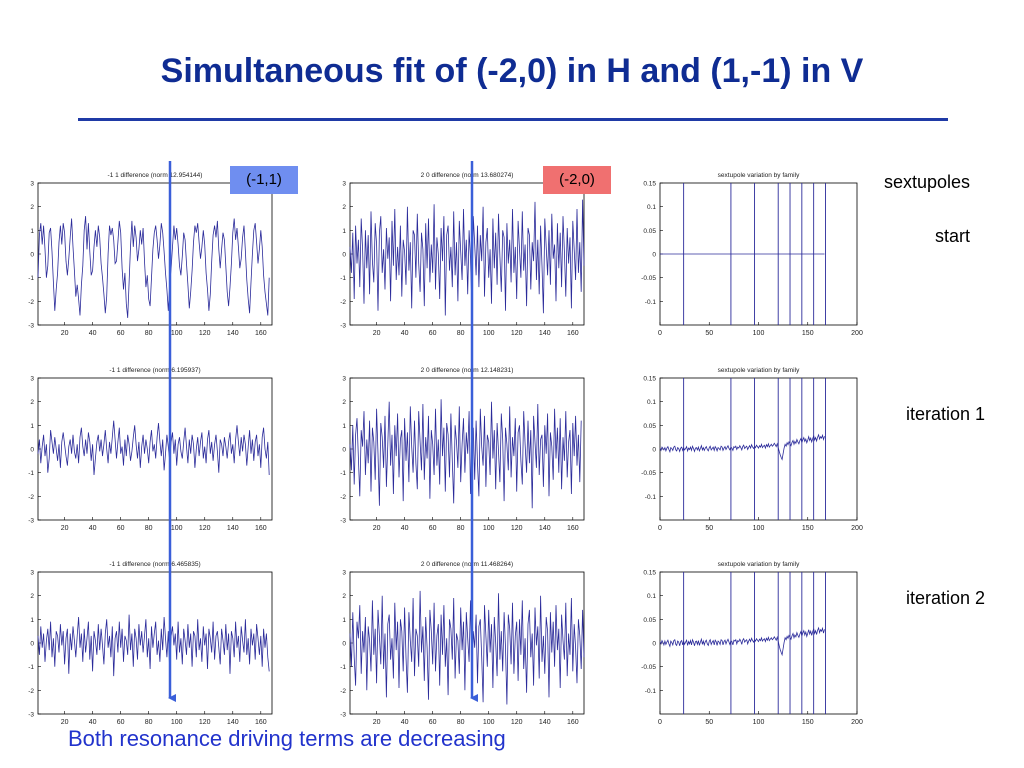 This screenshot has height=768, width=1024. I want to click on chart-title: 2 0 difference (norm 12.148231), so click(467, 370).